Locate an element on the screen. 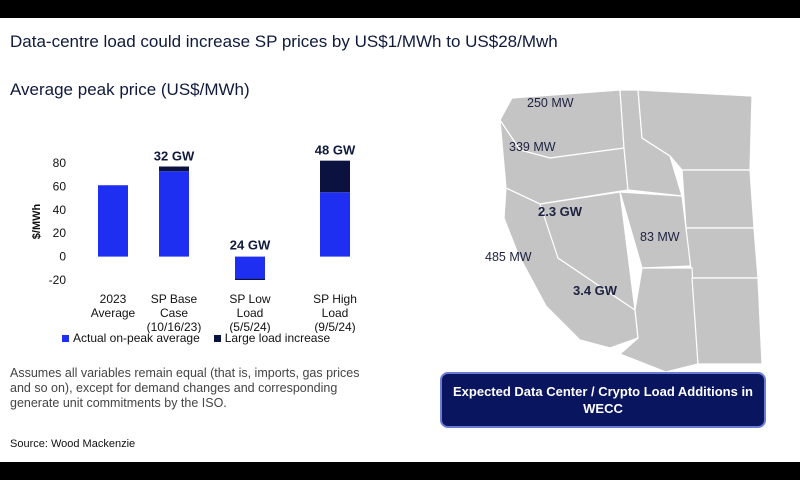  map-label-nevada: 2.3 GW is located at coordinates (560, 211).